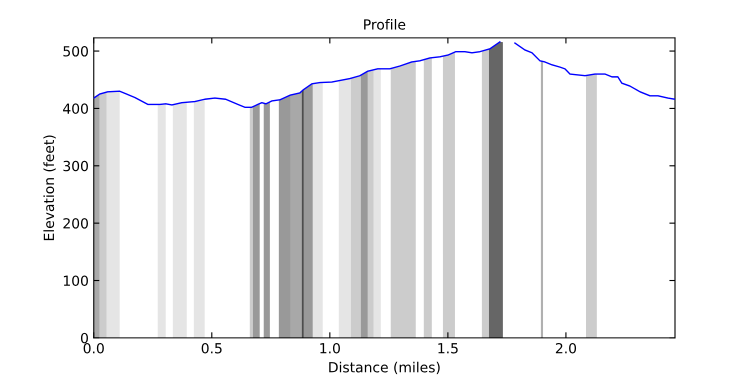  Describe the element at coordinates (212, 348) in the screenshot. I see `x-tick-label: 0.5` at that location.